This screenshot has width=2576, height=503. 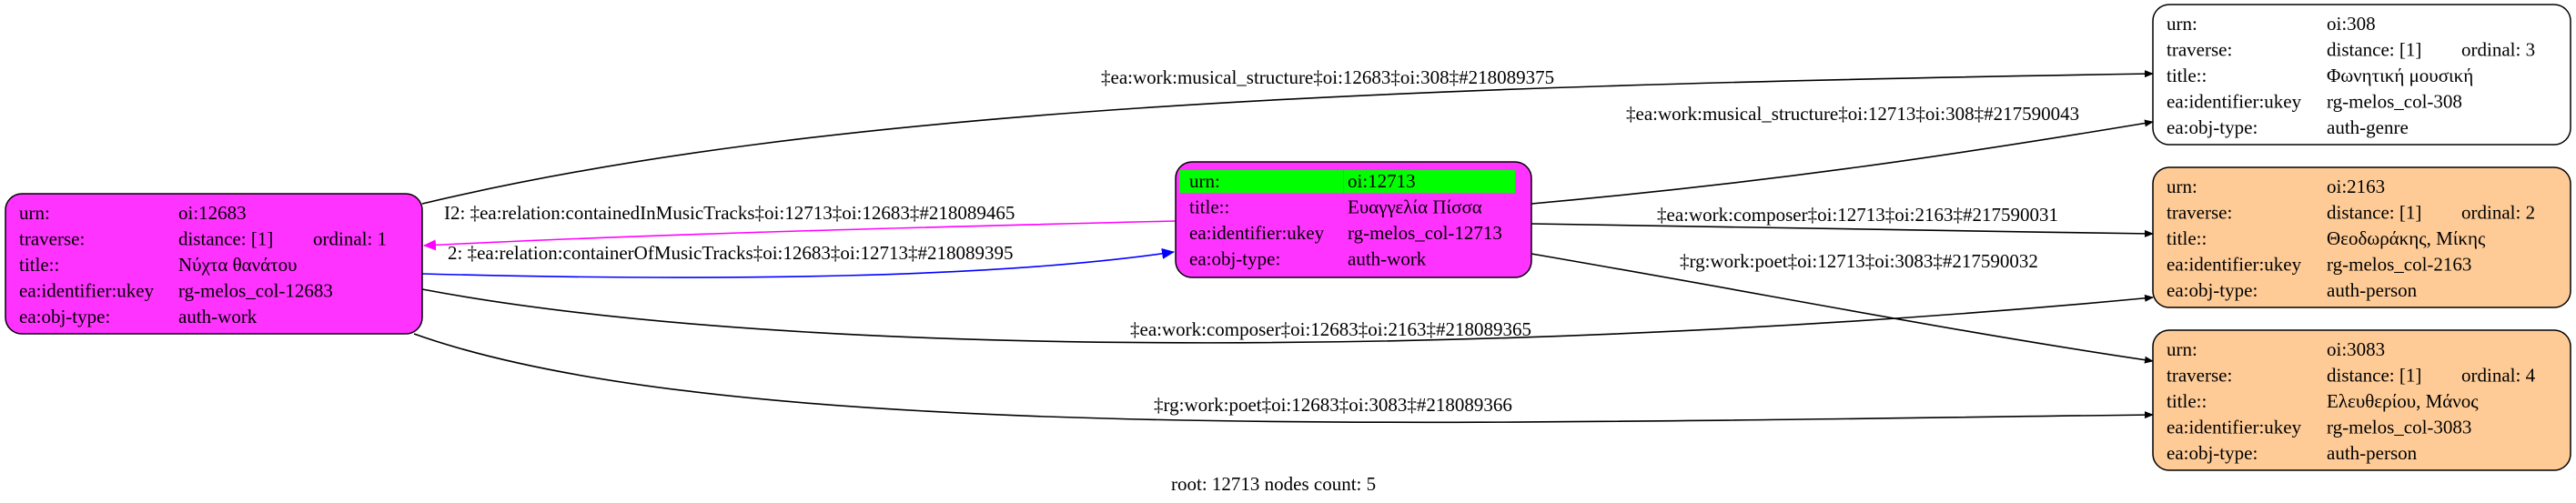 What do you see at coordinates (2406, 238) in the screenshot?
I see `field-value: Θεοδωράκης, Μίκης` at bounding box center [2406, 238].